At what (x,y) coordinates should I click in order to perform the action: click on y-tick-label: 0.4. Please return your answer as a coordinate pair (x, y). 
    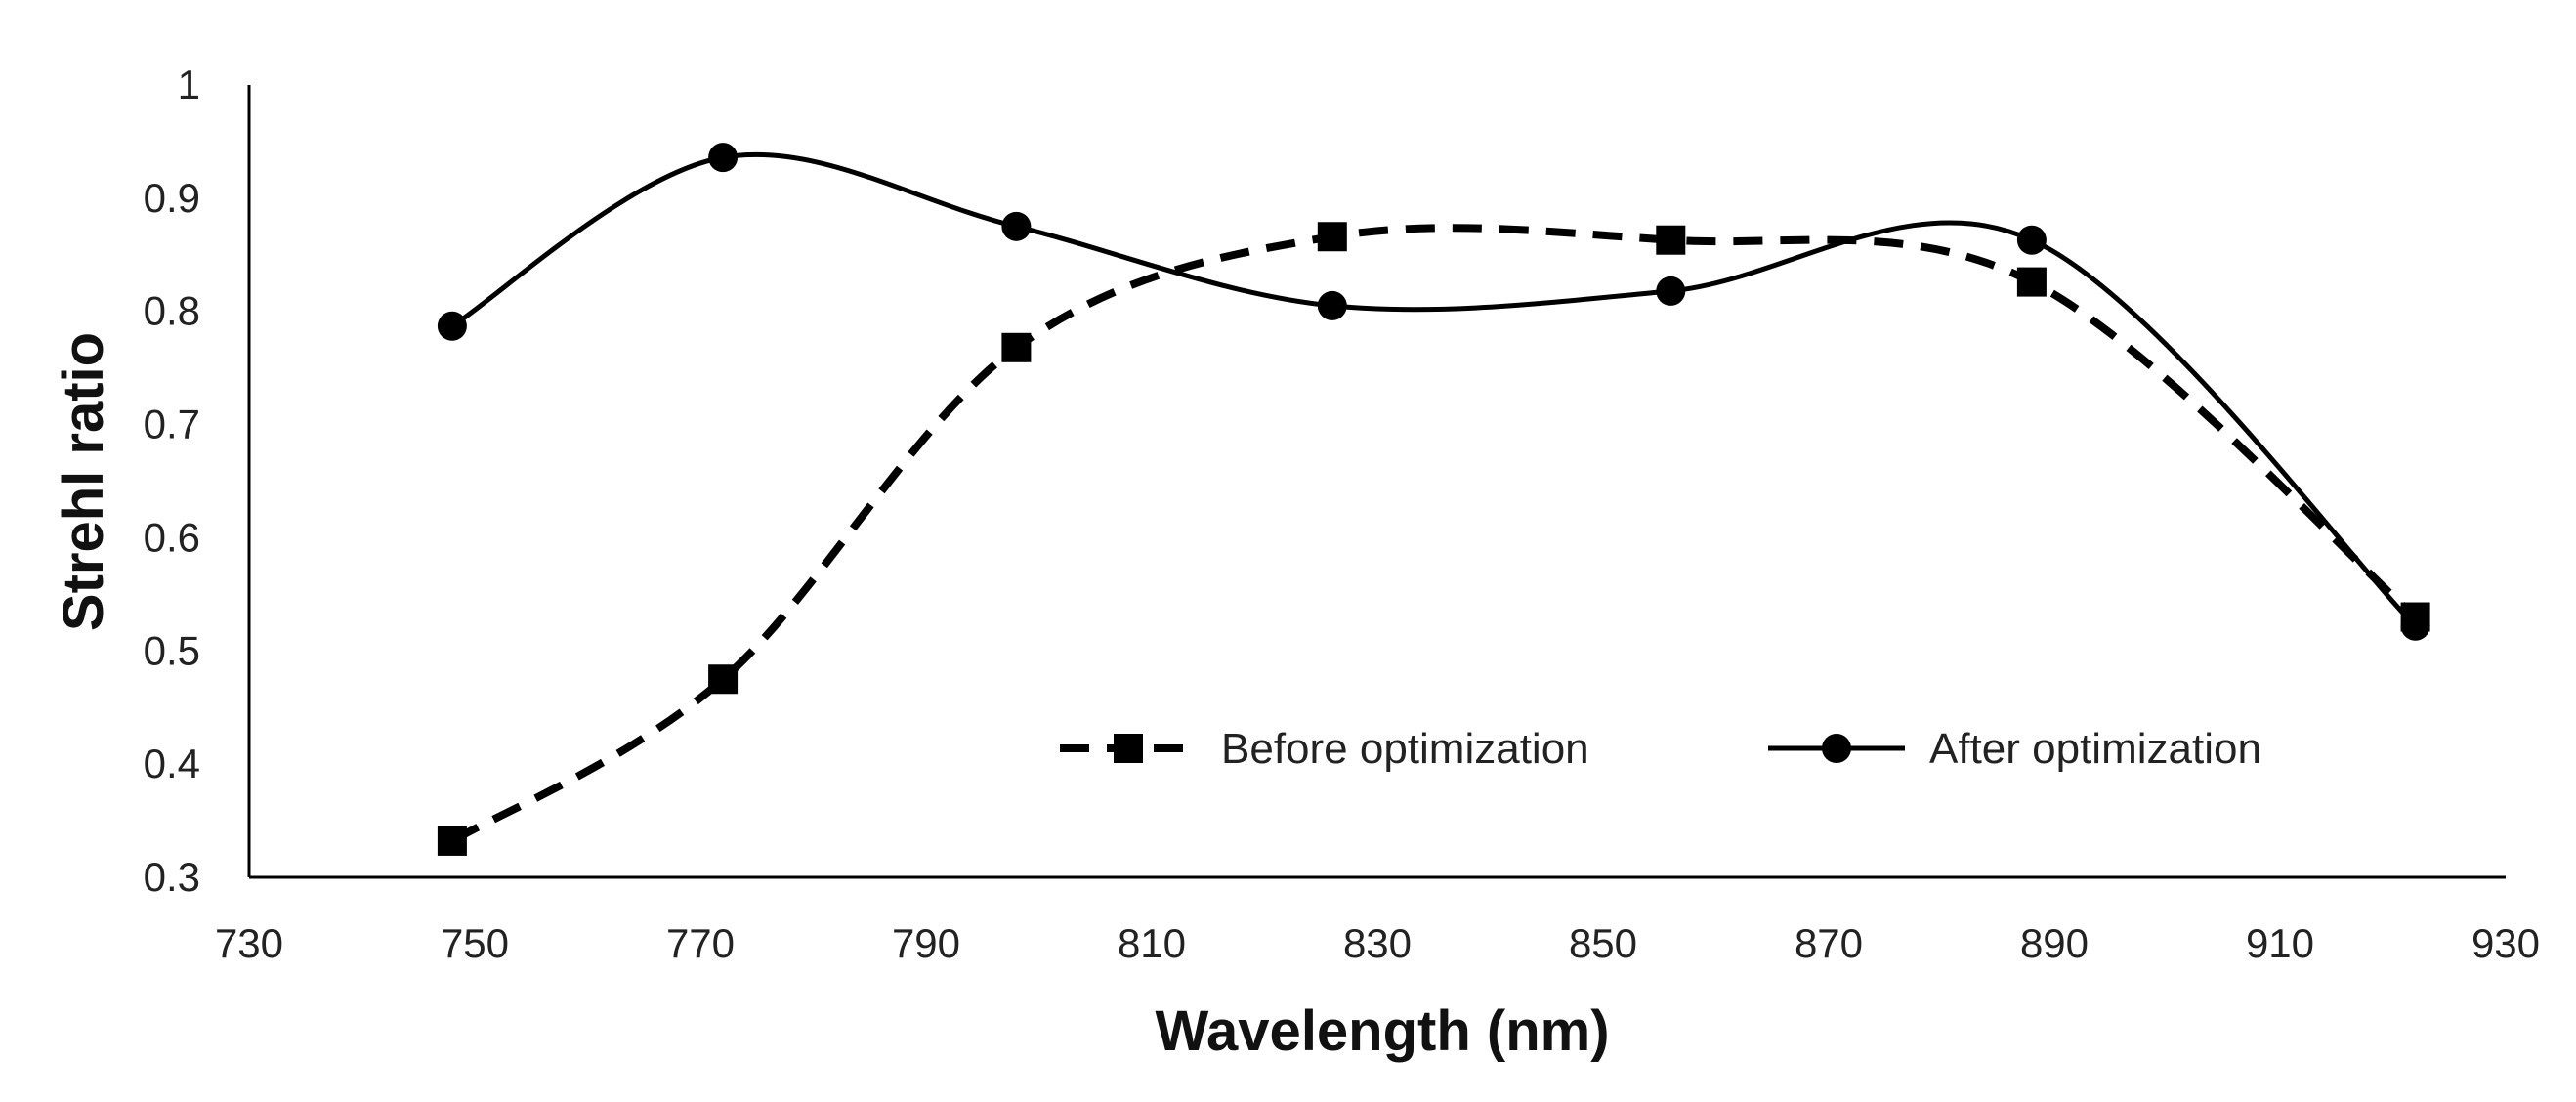
    Looking at the image, I should click on (172, 763).